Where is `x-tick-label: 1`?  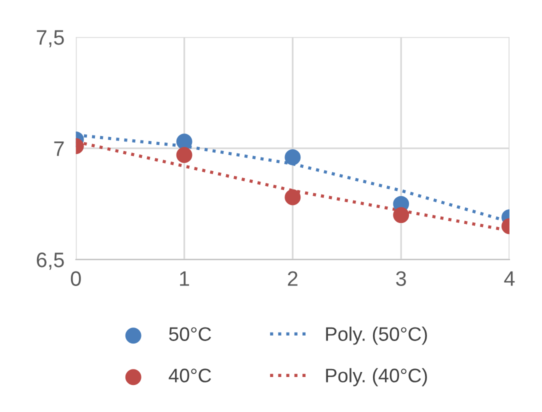
x-tick-label: 1 is located at coordinates (185, 278).